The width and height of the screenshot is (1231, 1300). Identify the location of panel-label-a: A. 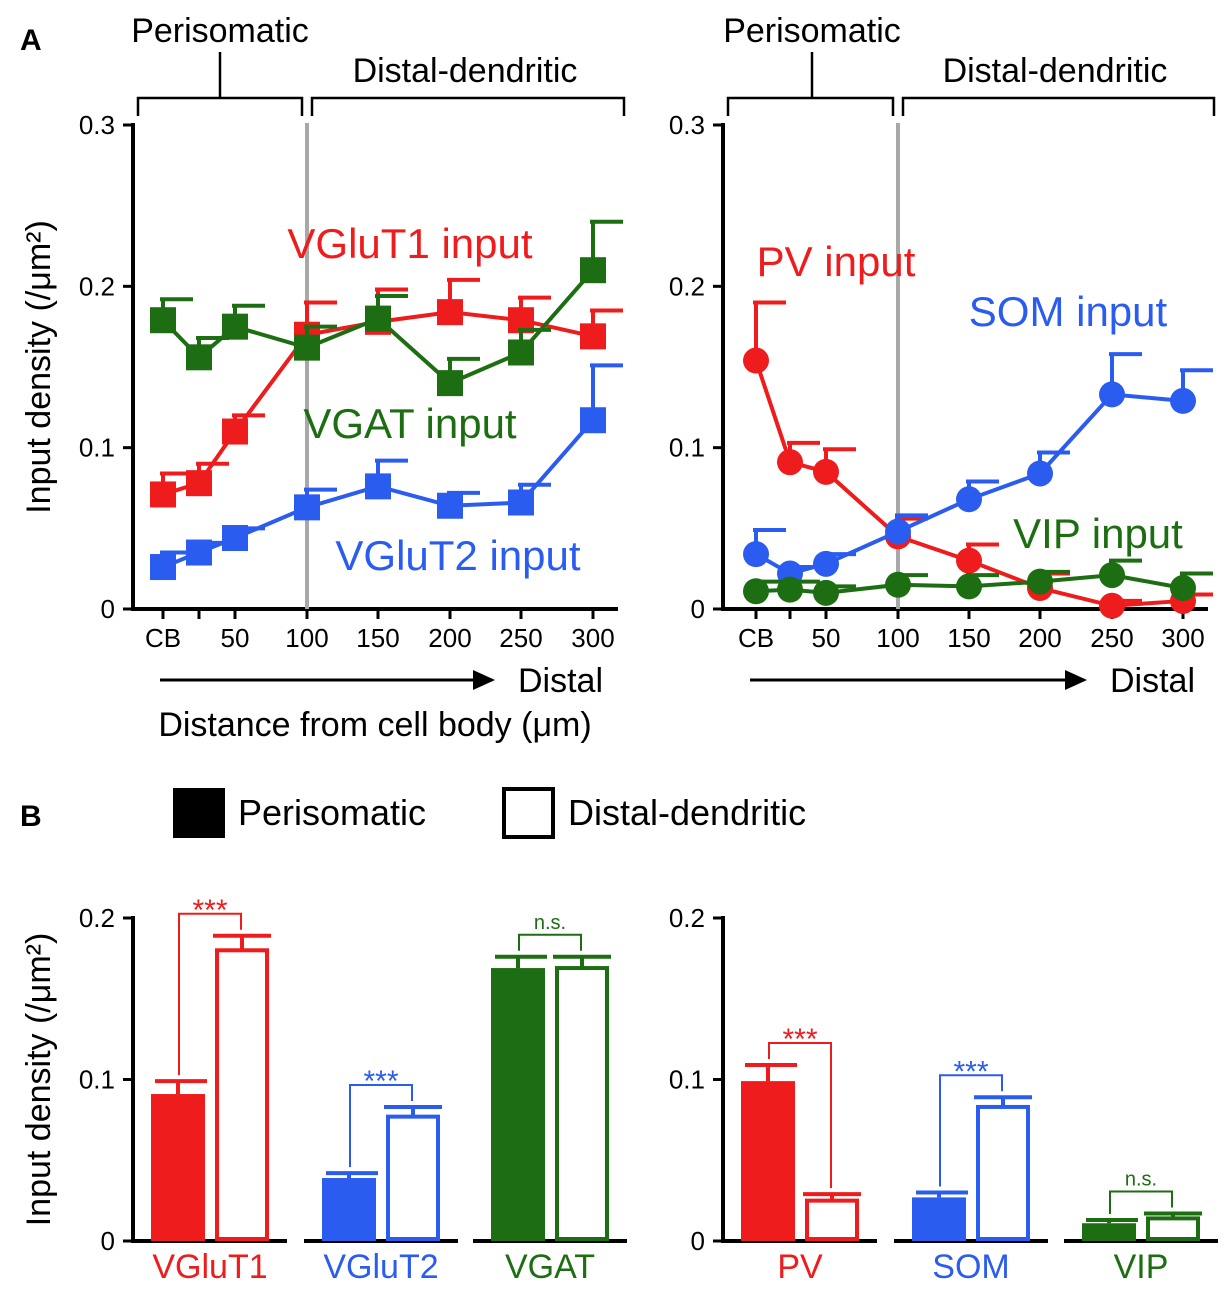
(31, 40).